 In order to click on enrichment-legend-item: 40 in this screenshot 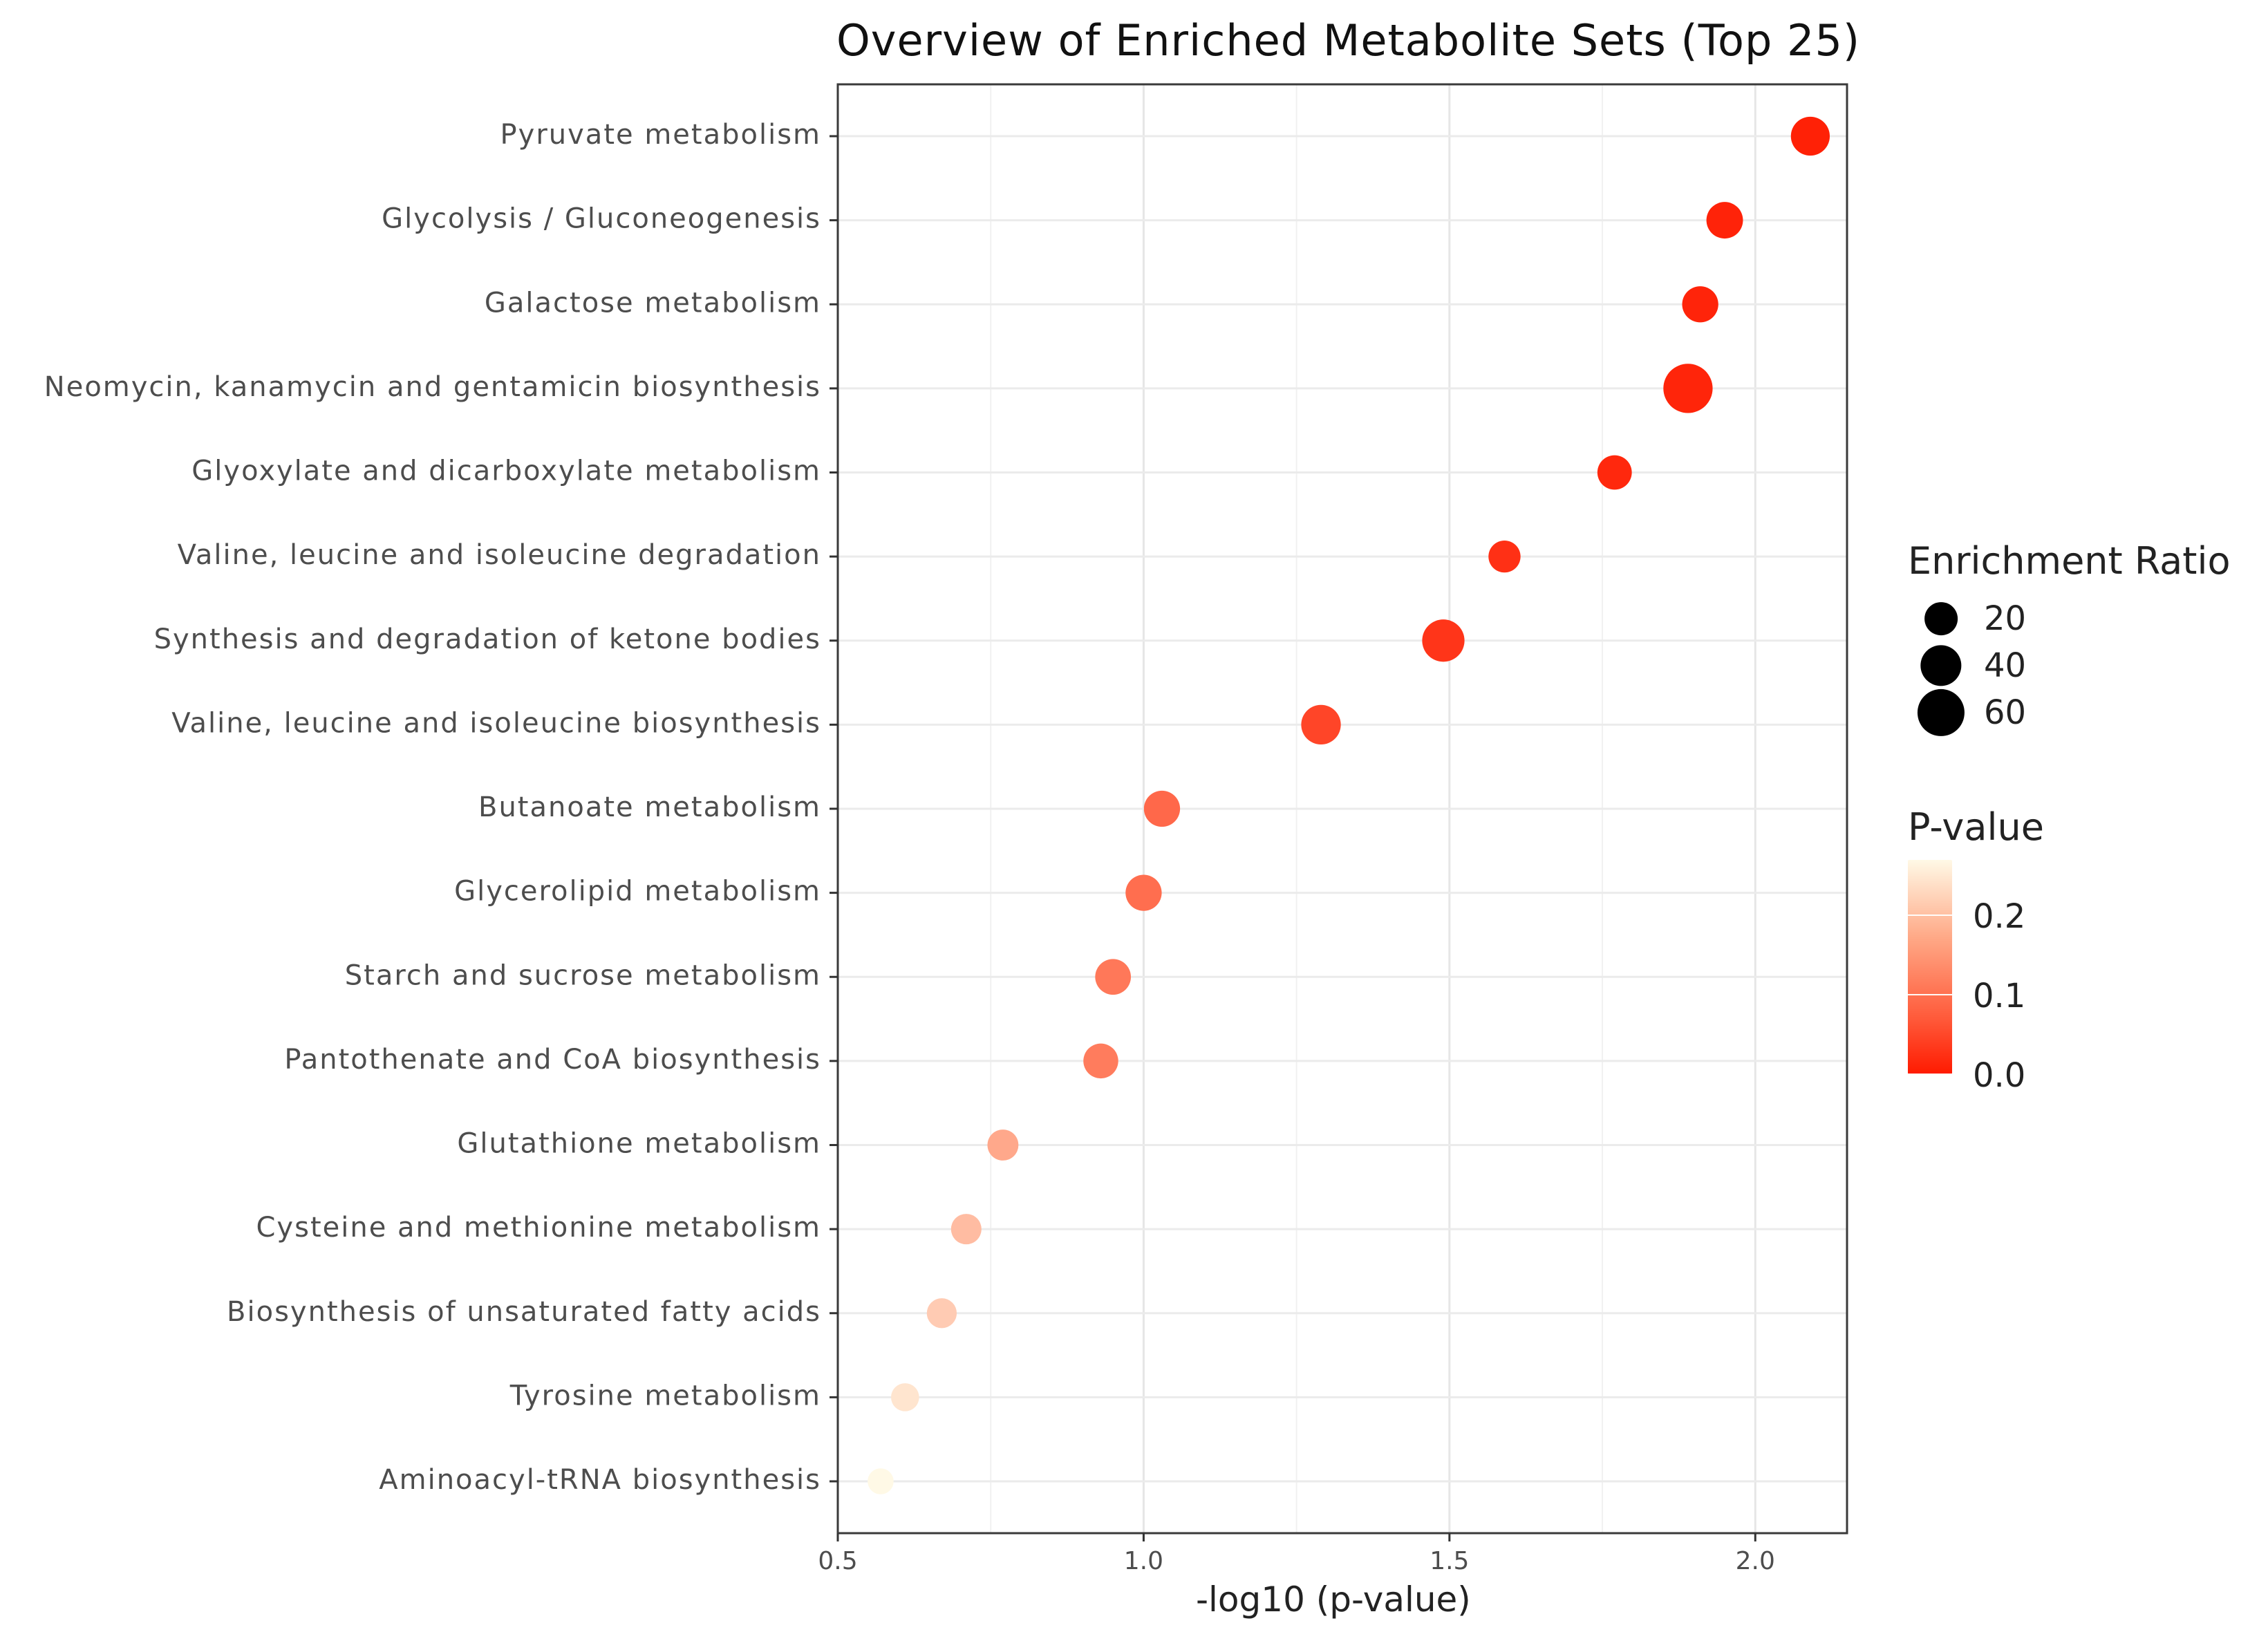, I will do `click(2084, 665)`.